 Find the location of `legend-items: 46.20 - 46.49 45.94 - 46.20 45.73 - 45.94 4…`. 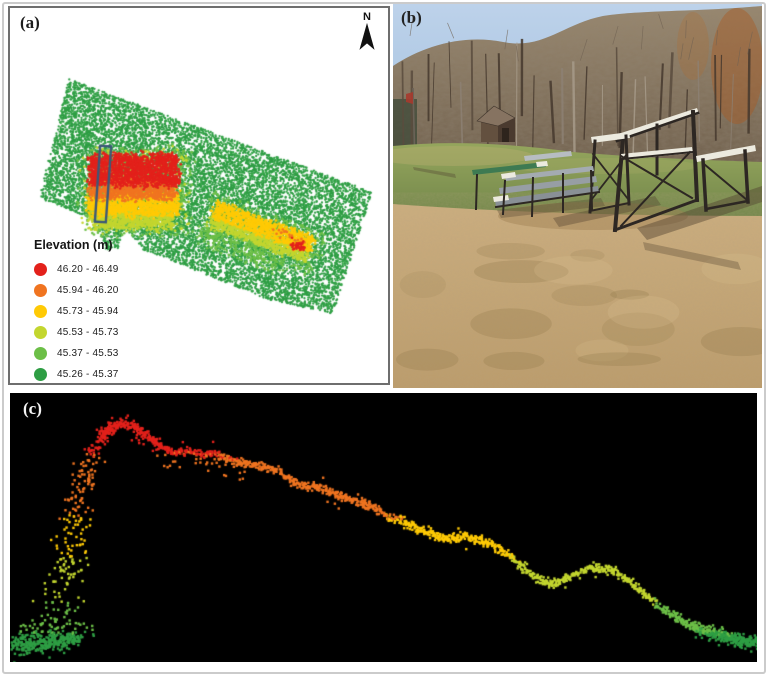

legend-items: 46.20 - 46.49 45.94 - 46.20 45.73 - 45.94 4… is located at coordinates (76, 322).